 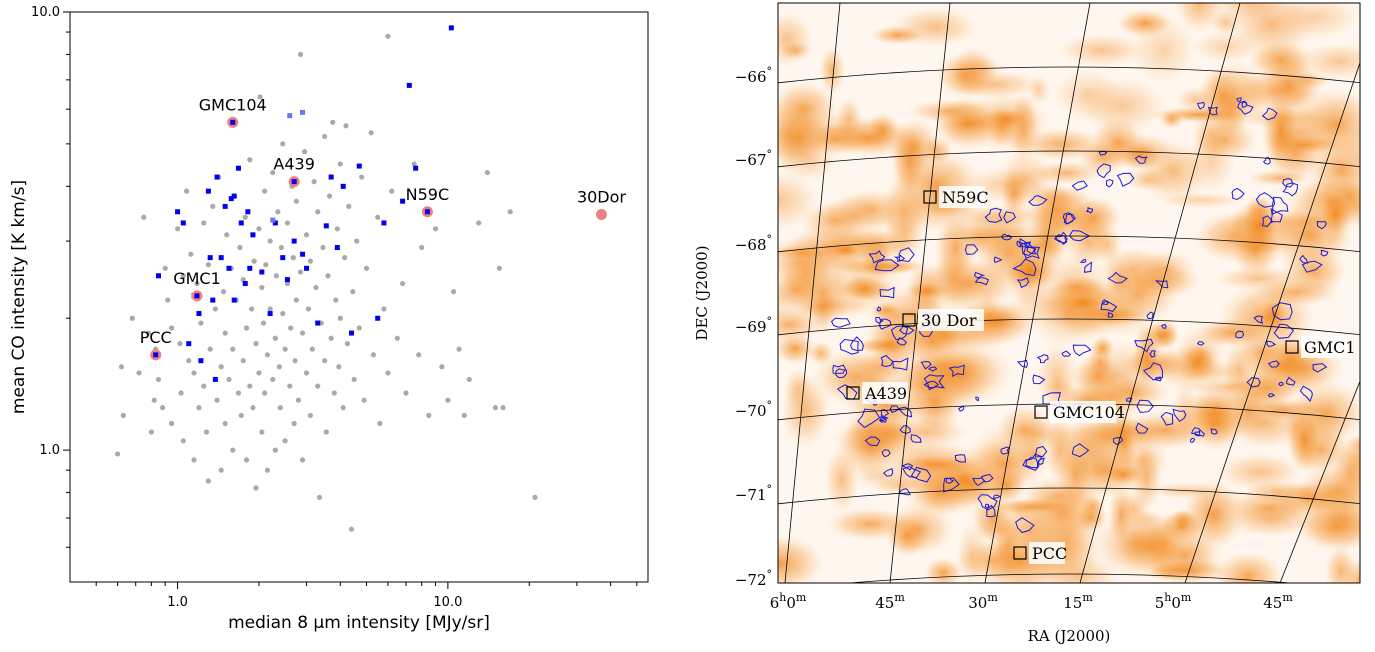 I want to click on highlight-core, so click(x=233, y=122).